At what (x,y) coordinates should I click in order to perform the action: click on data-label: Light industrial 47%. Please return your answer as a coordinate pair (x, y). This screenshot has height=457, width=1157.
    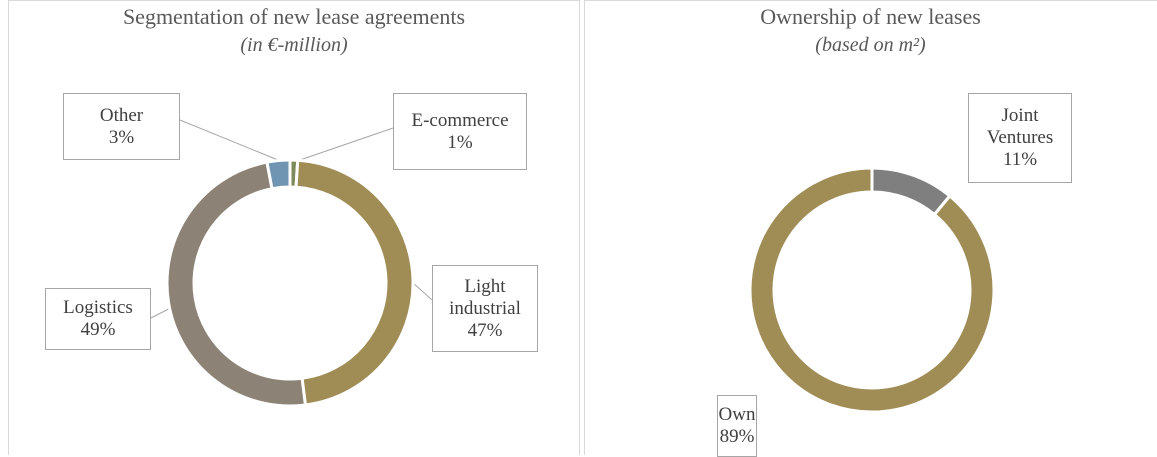
    Looking at the image, I should click on (485, 308).